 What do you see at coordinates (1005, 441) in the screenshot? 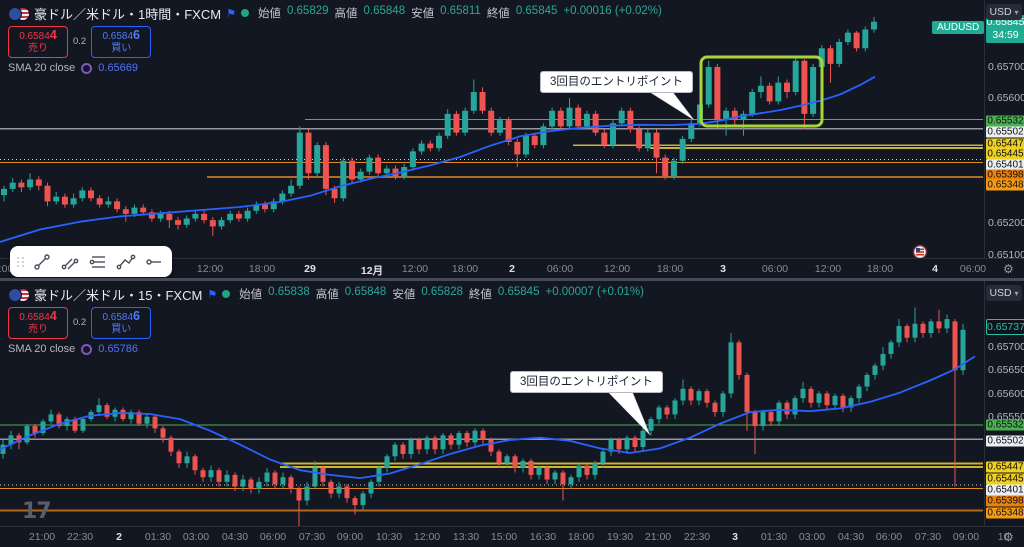
I see `price-level-badge: 0.65502` at bounding box center [1005, 441].